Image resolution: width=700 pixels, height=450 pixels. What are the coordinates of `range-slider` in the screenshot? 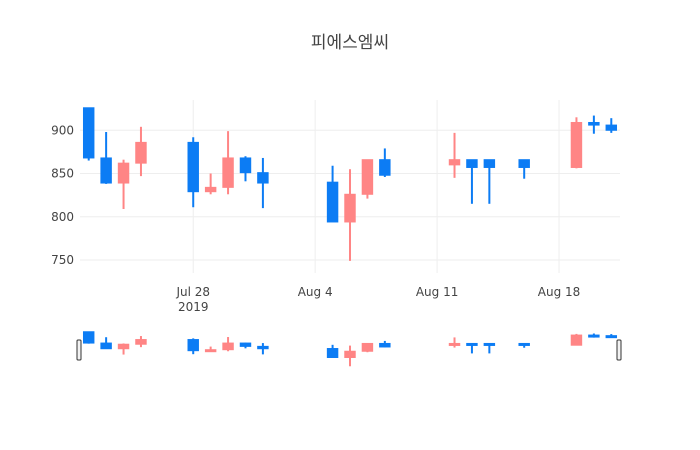 It's located at (349, 349).